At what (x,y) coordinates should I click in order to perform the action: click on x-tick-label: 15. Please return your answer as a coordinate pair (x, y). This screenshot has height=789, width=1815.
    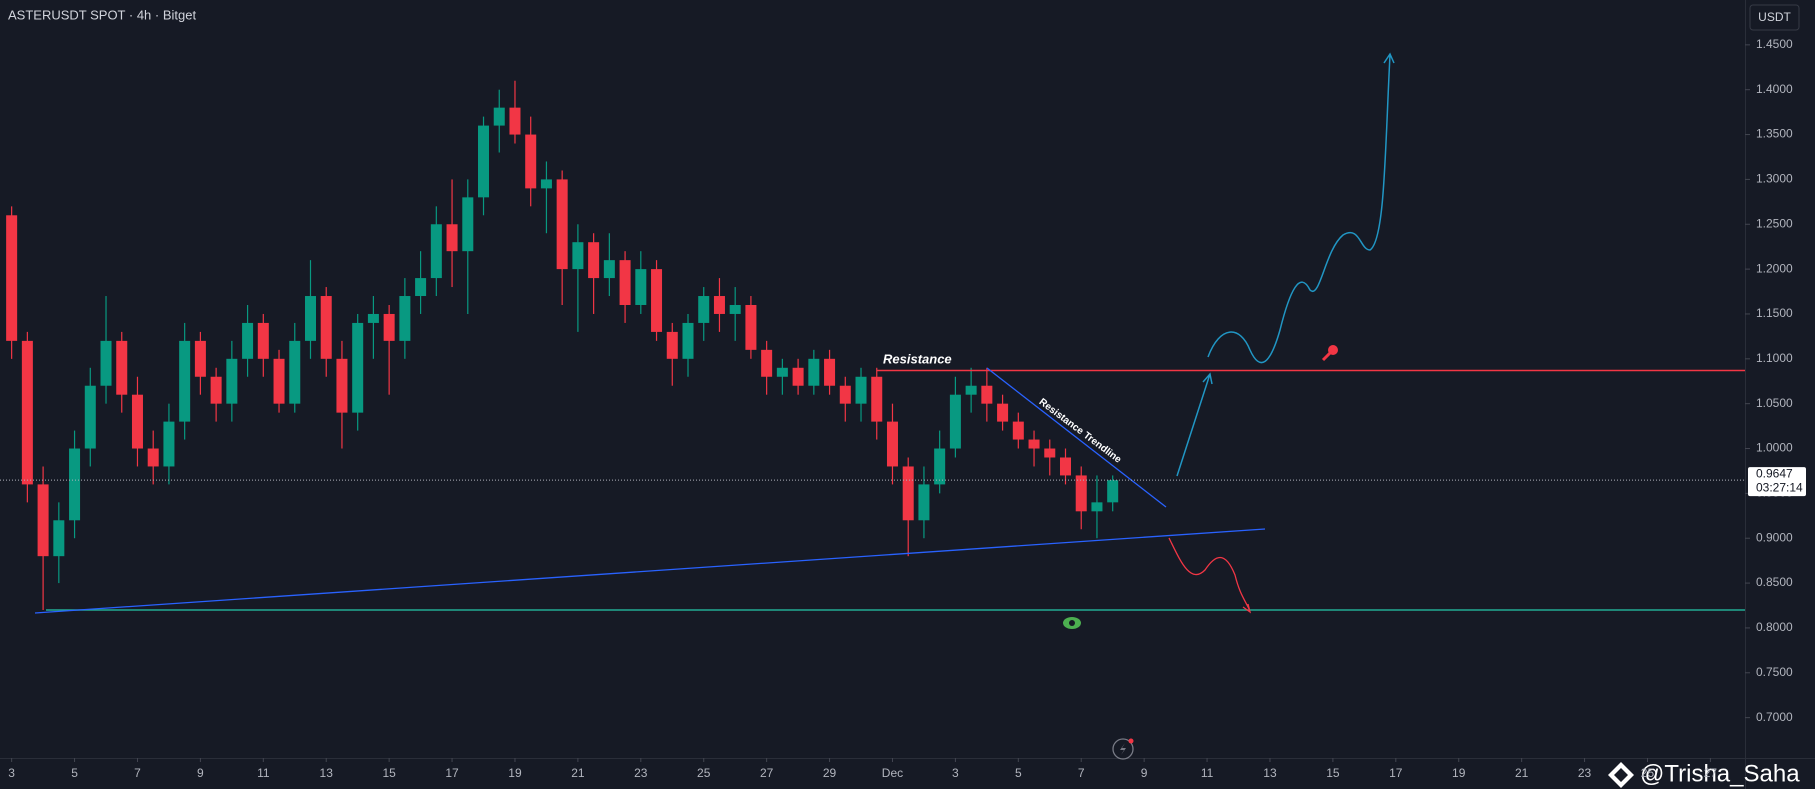
    Looking at the image, I should click on (389, 773).